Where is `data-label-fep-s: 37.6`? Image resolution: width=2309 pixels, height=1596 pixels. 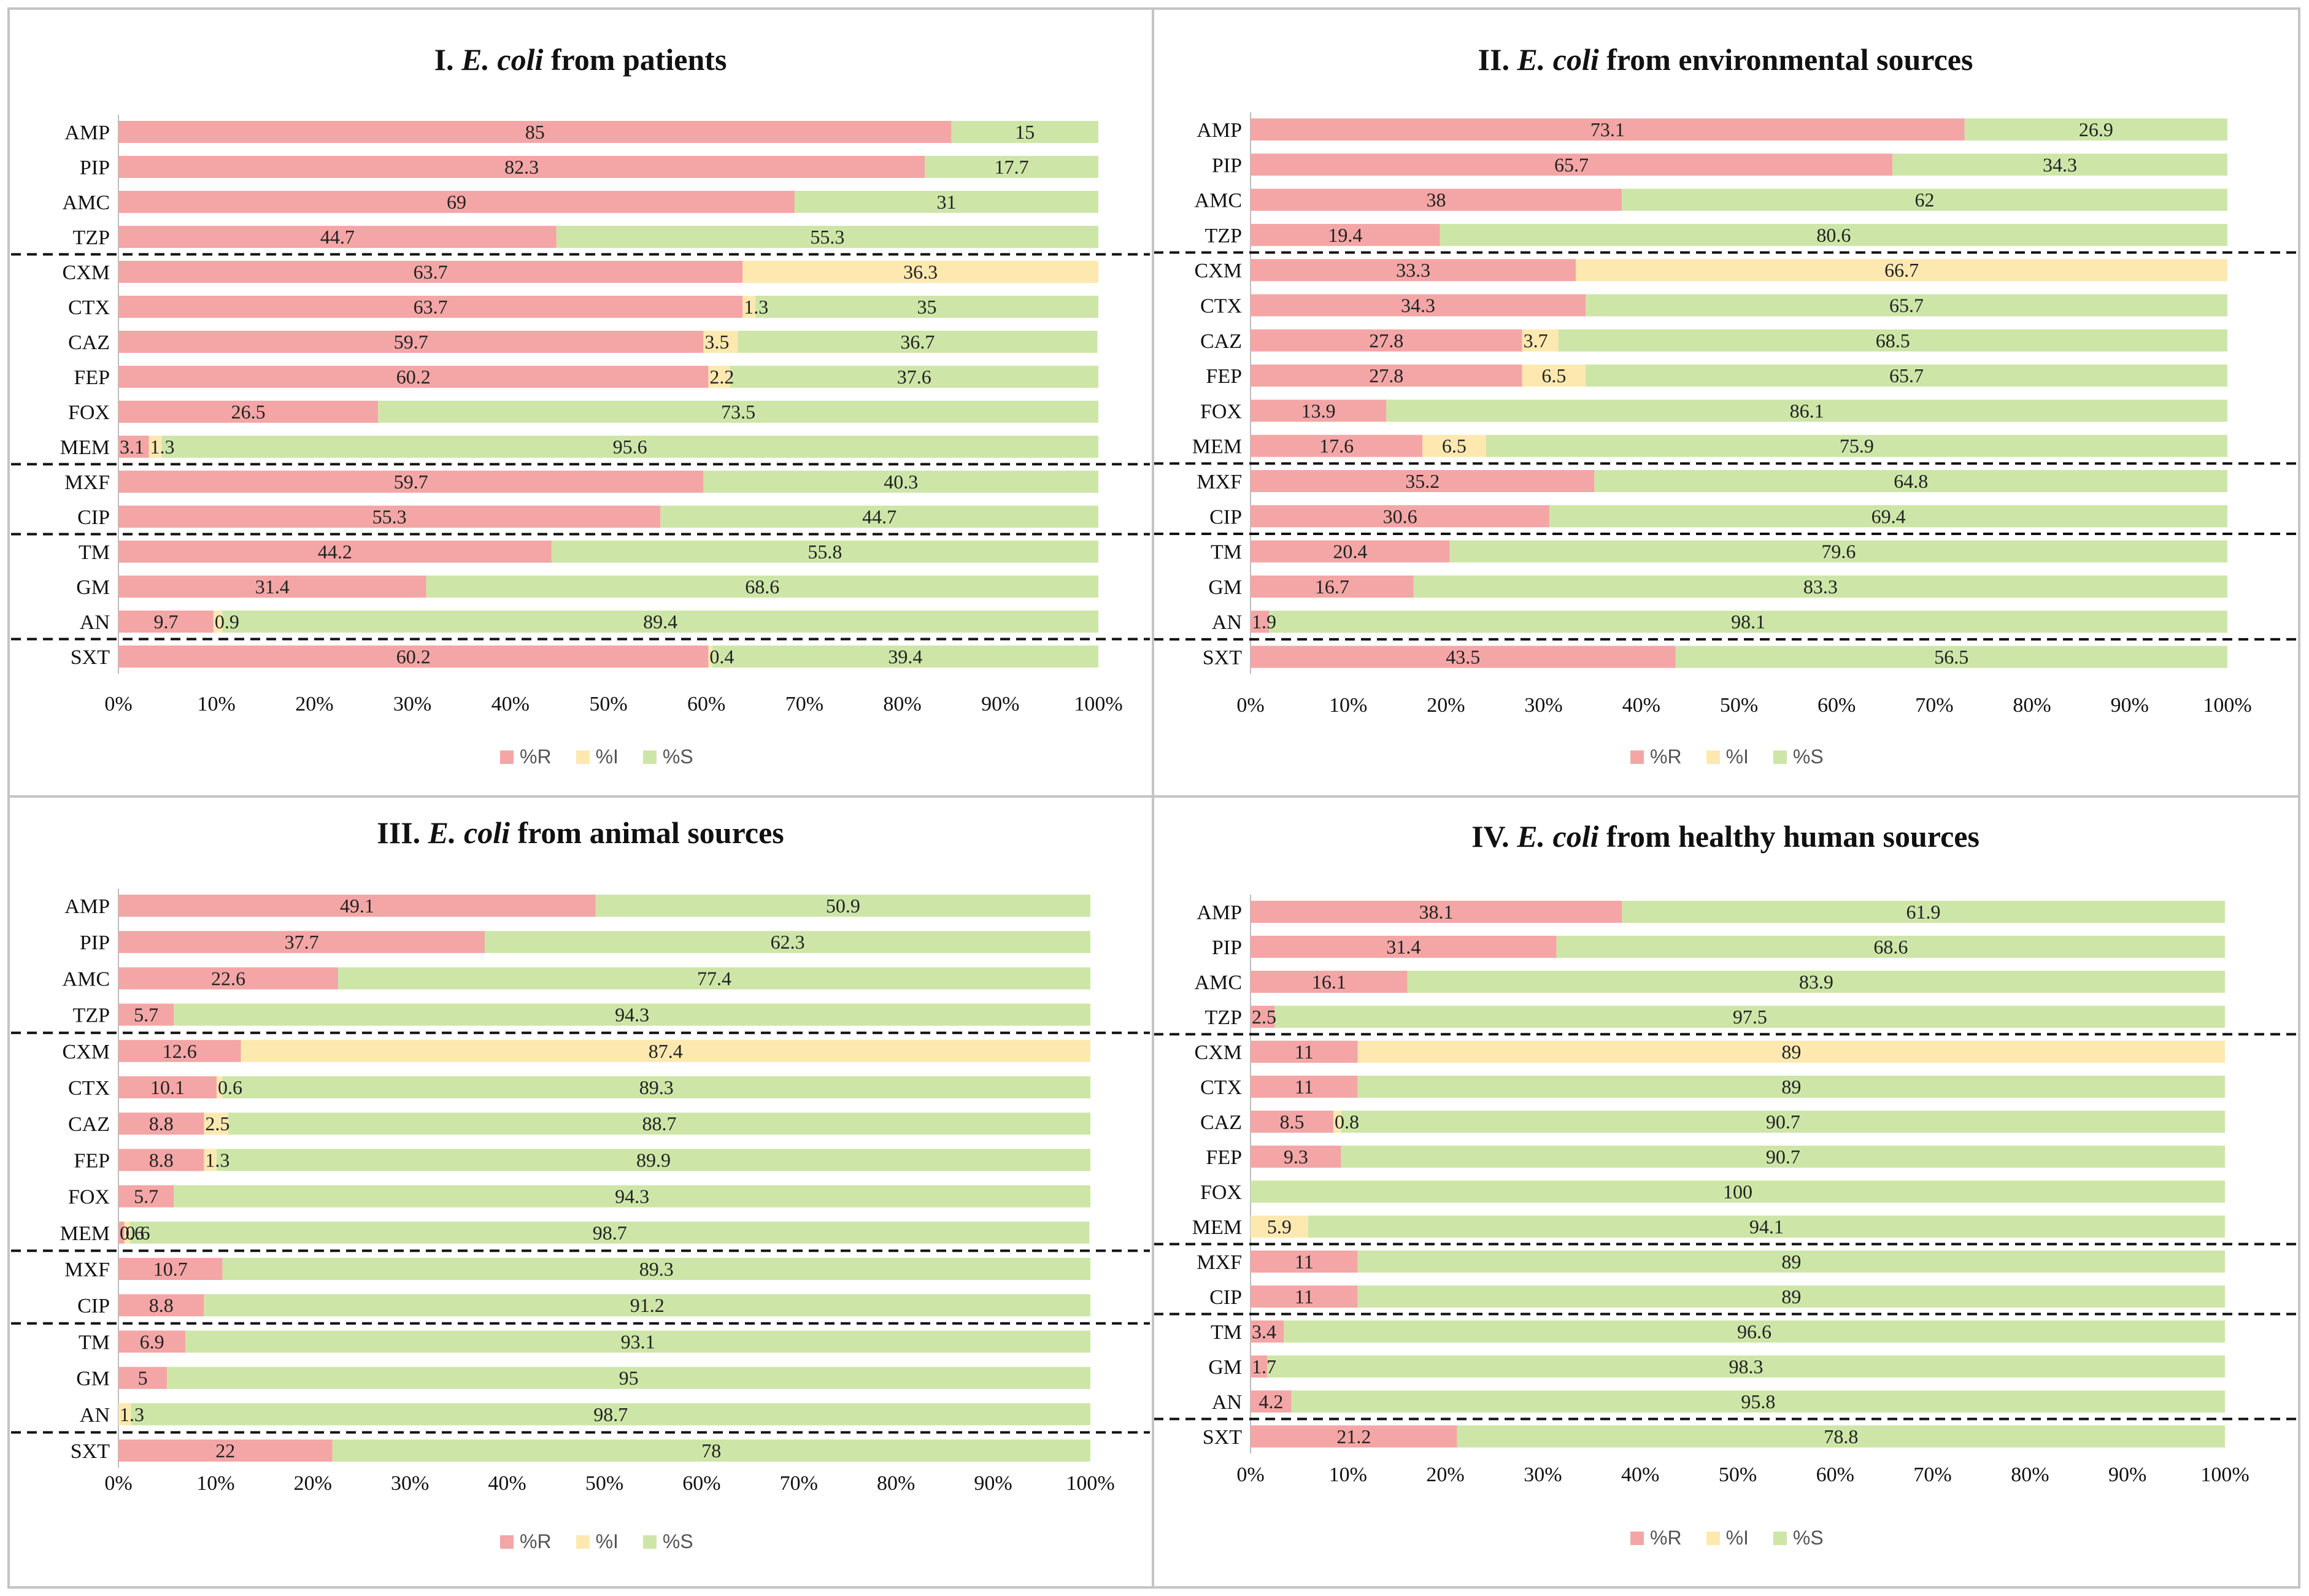
data-label-fep-s: 37.6 is located at coordinates (914, 377).